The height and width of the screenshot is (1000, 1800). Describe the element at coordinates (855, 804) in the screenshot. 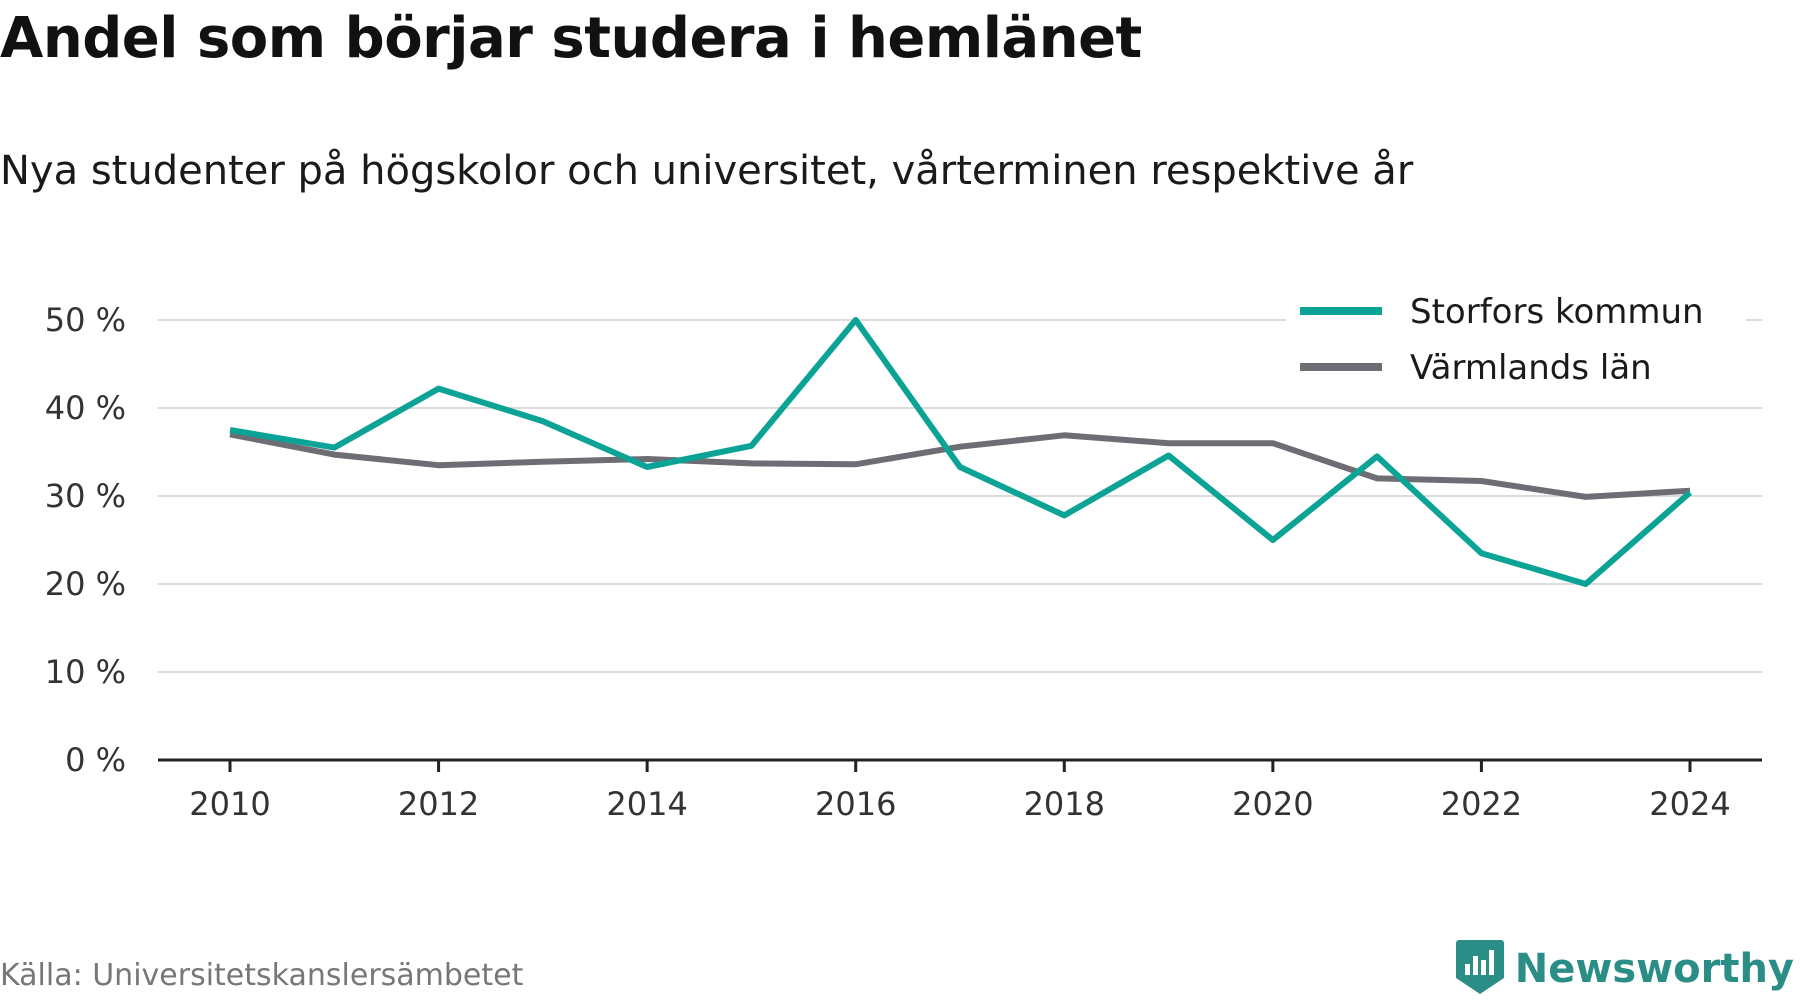

I see `x-tick-label: 2016` at that location.